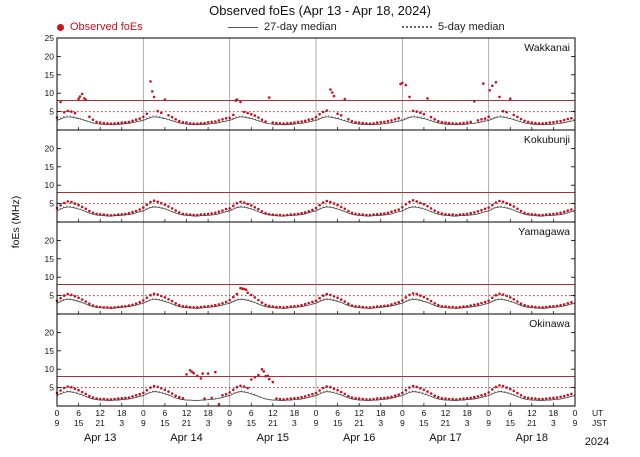 The height and width of the screenshot is (457, 640). Describe the element at coordinates (467, 423) in the screenshot. I see `jst-tick-label: 3` at that location.